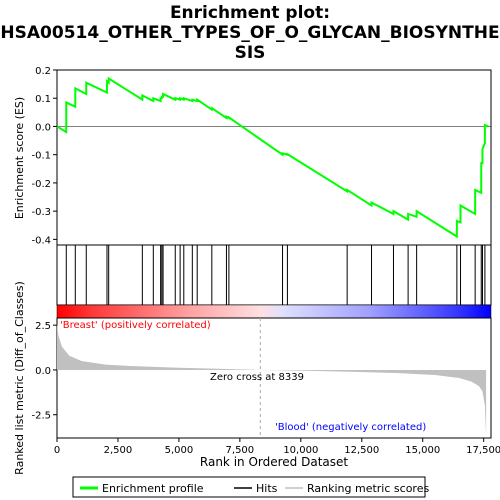  What do you see at coordinates (274, 462) in the screenshot?
I see `x-axis-label: Rank in Ordered Dataset` at bounding box center [274, 462].